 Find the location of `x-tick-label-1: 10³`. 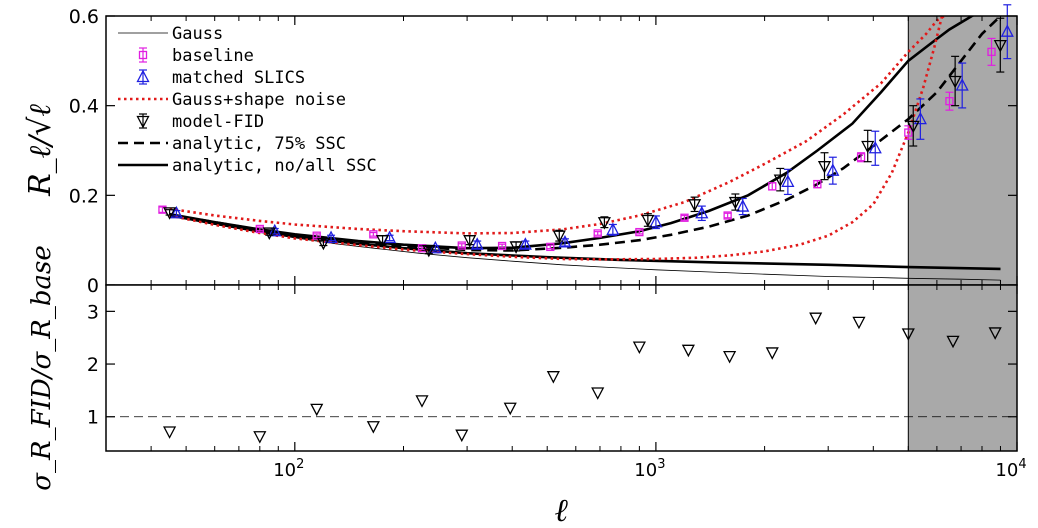

x-tick-label-1: 10³ is located at coordinates (649, 469).